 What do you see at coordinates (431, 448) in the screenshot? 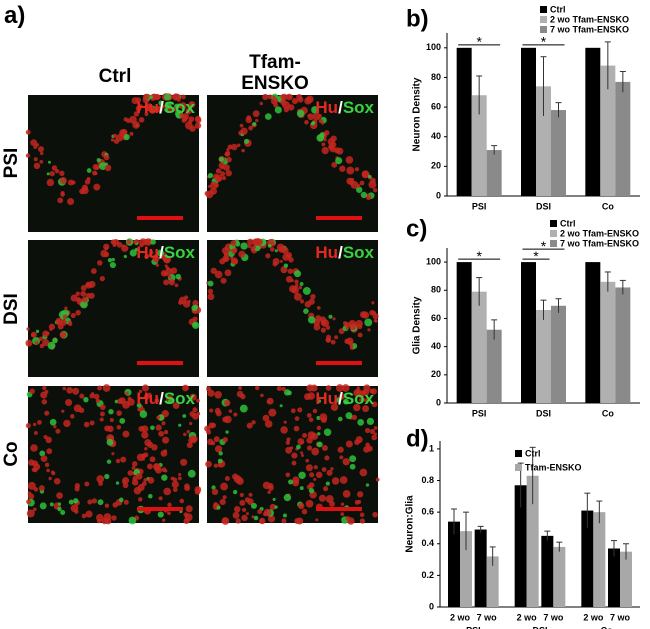
I see `y-tick-label: 1` at bounding box center [431, 448].